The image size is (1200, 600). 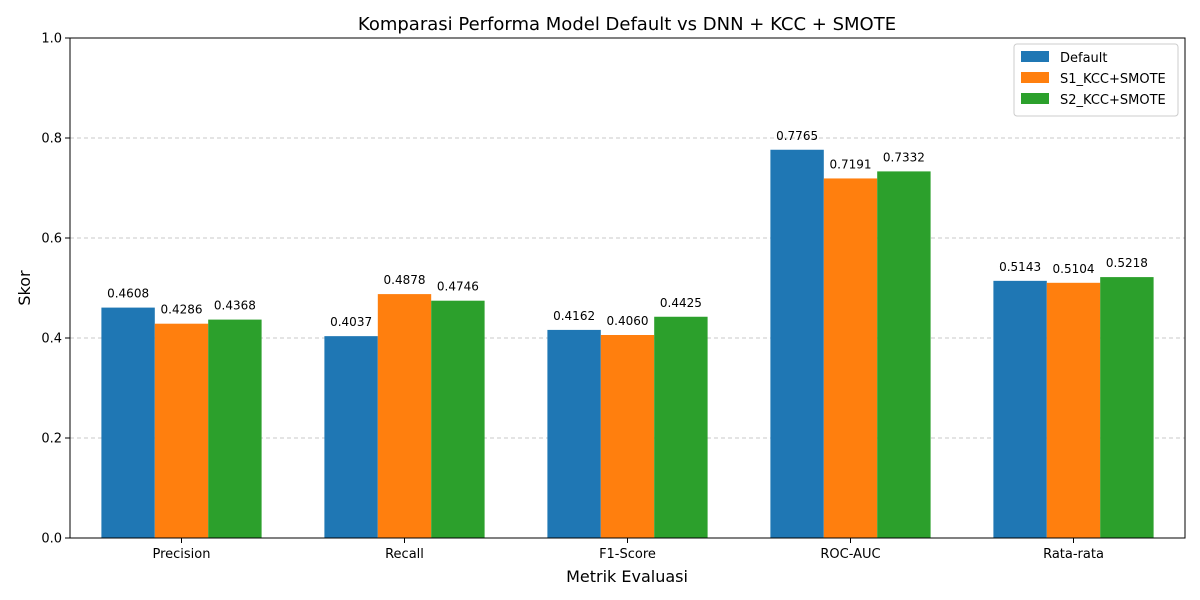 I want to click on bar-value-label: 0.4746, so click(x=458, y=287).